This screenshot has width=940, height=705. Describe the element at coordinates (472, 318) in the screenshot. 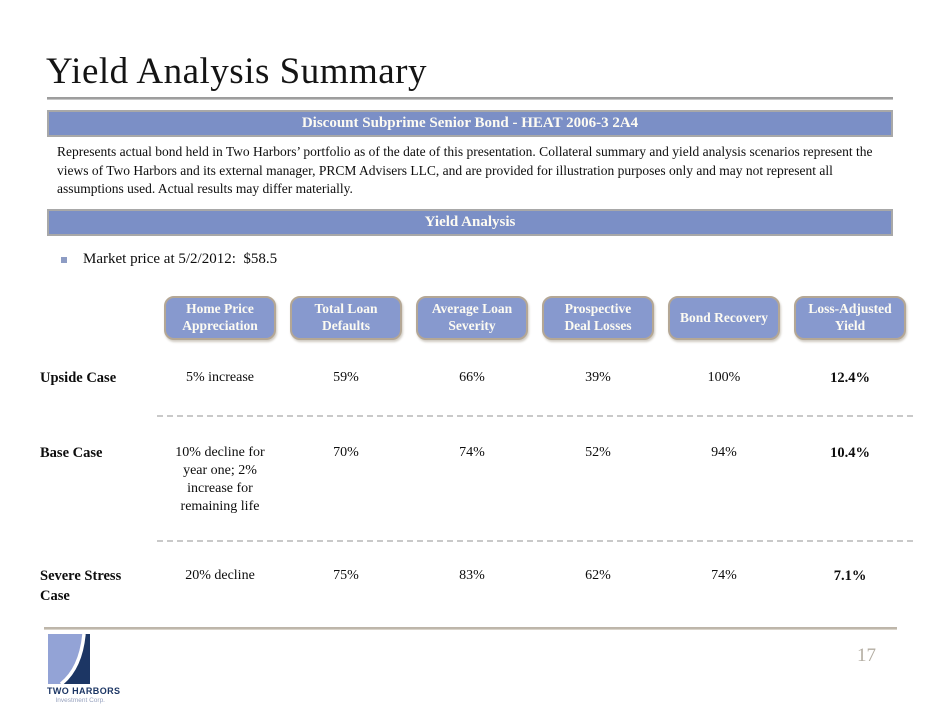

I see `column-header-average-loan-severity: Average Loan Severity` at that location.